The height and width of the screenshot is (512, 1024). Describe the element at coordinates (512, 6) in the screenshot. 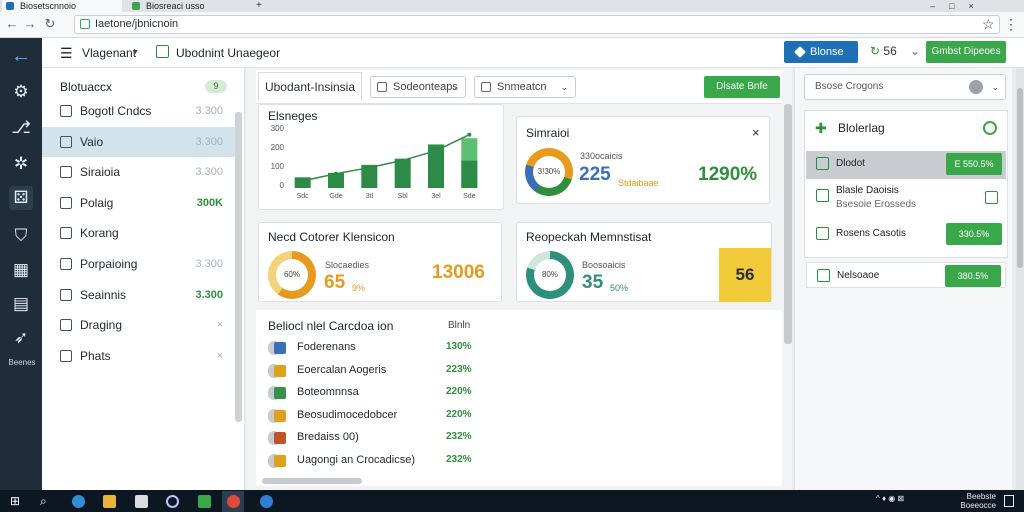

I see `browser-tab-bar` at that location.